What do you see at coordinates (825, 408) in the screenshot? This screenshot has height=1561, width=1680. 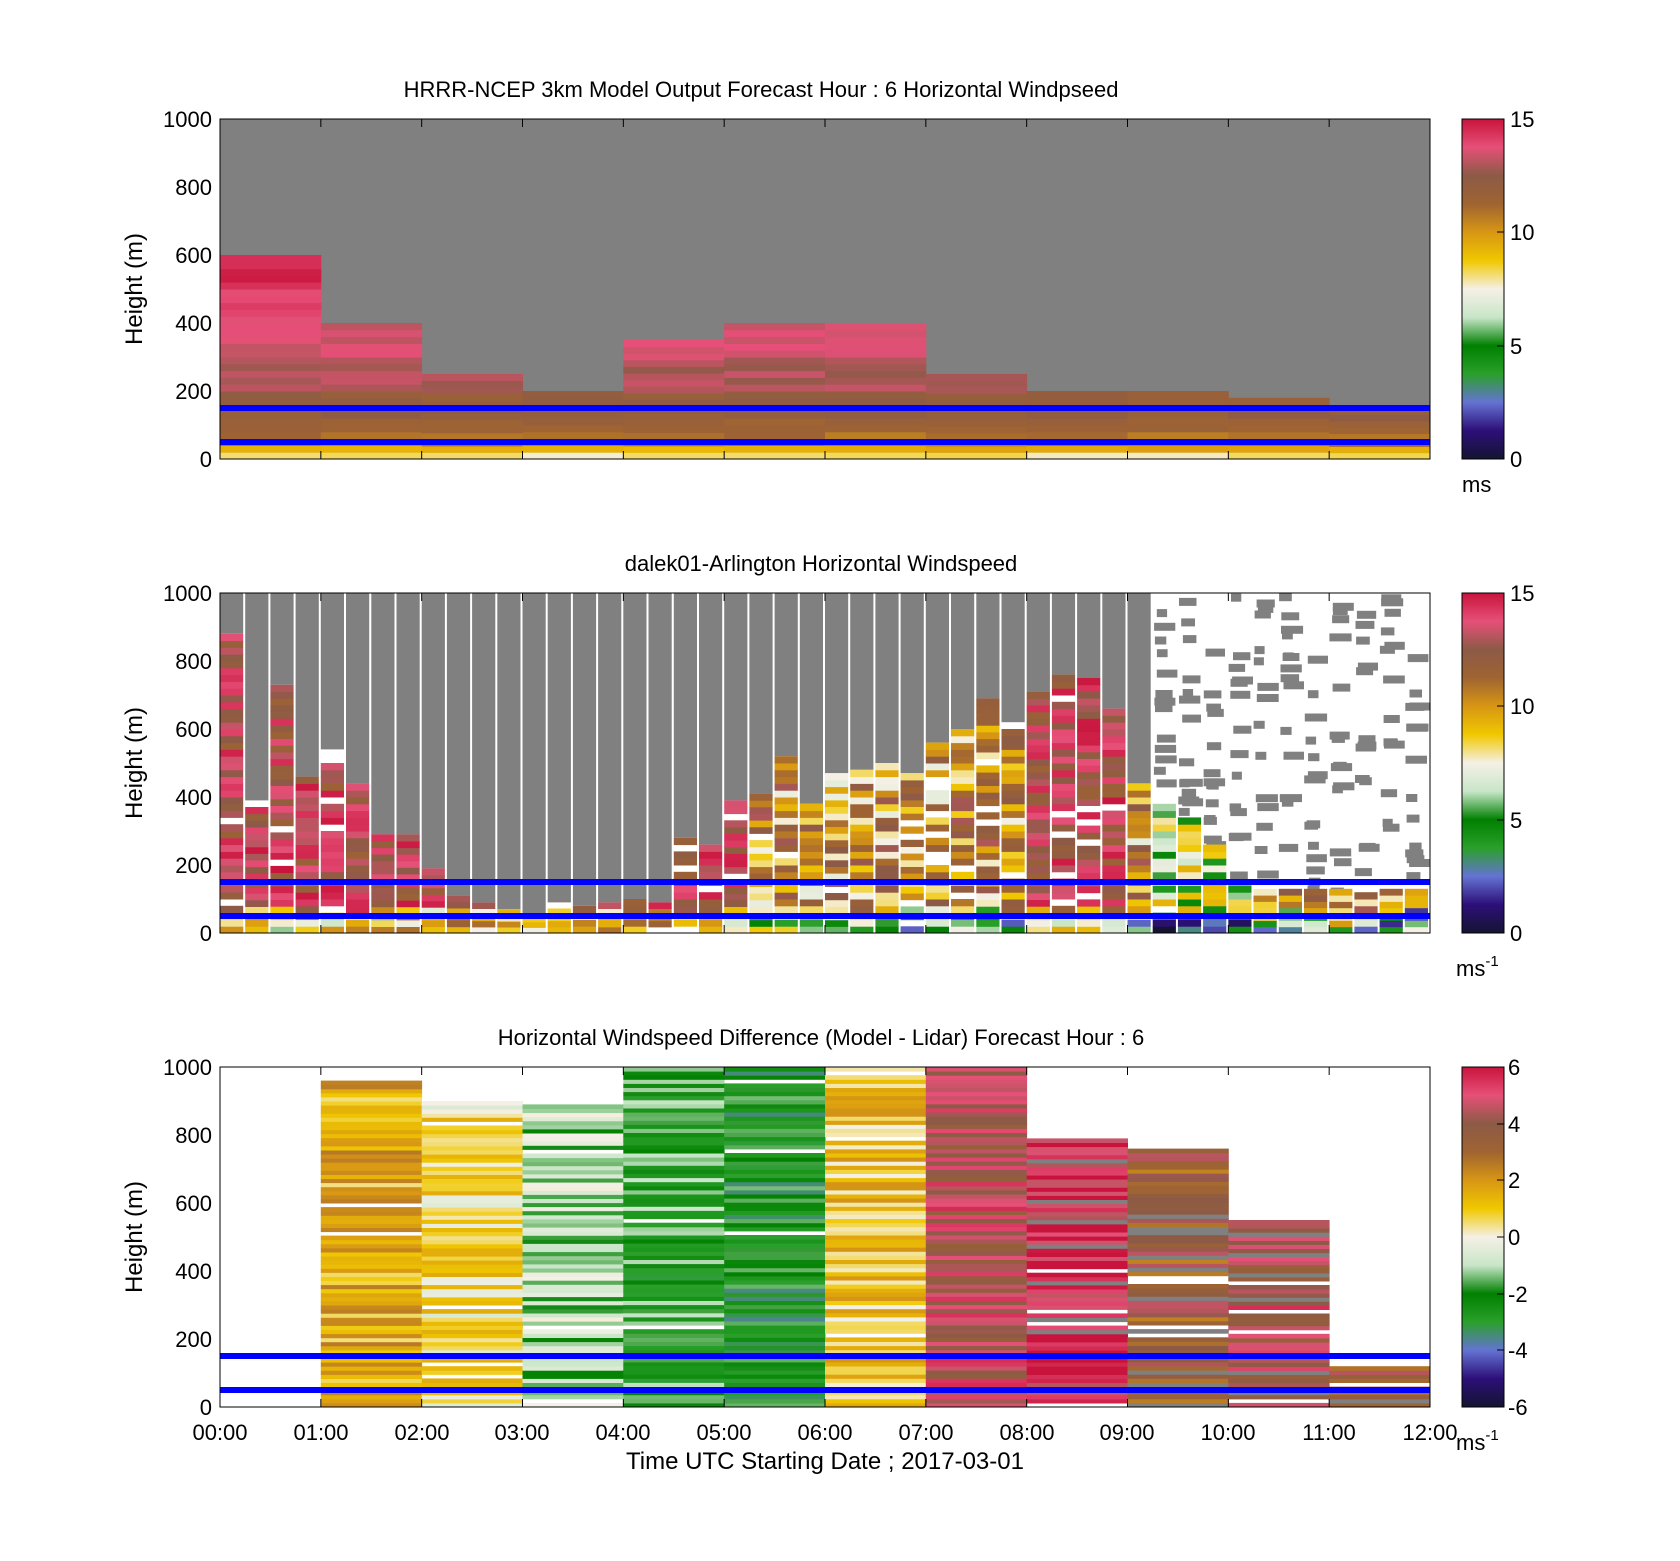 I see `panel-model-ref-line-150m` at bounding box center [825, 408].